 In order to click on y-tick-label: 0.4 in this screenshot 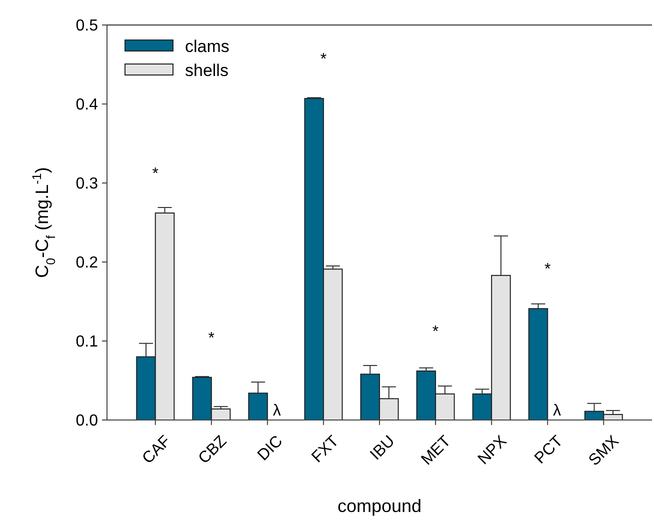, I will do `click(87, 105)`.